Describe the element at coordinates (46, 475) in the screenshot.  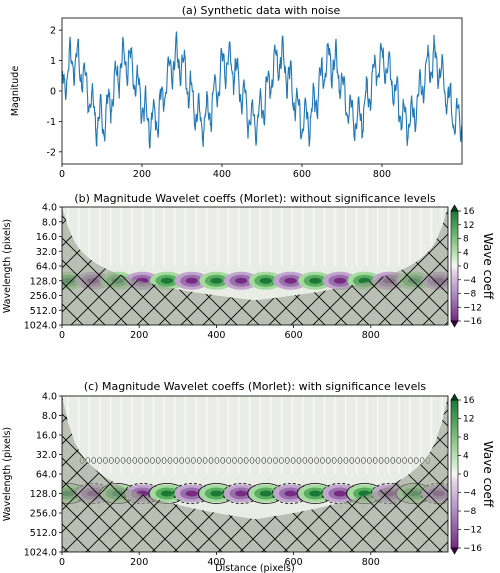
I see `y-tick-label: 64.0` at that location.